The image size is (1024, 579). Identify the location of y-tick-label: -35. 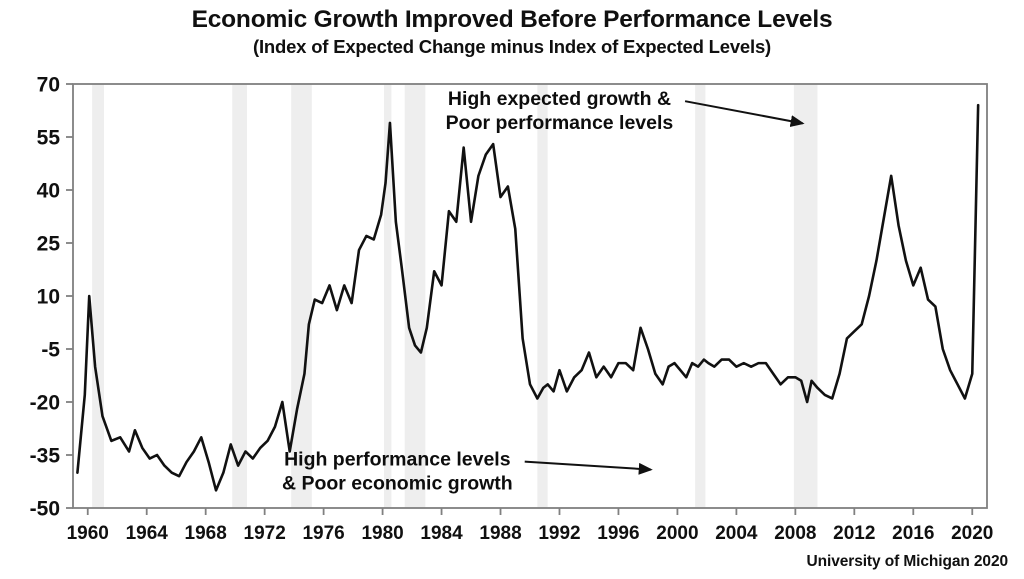
(45, 456).